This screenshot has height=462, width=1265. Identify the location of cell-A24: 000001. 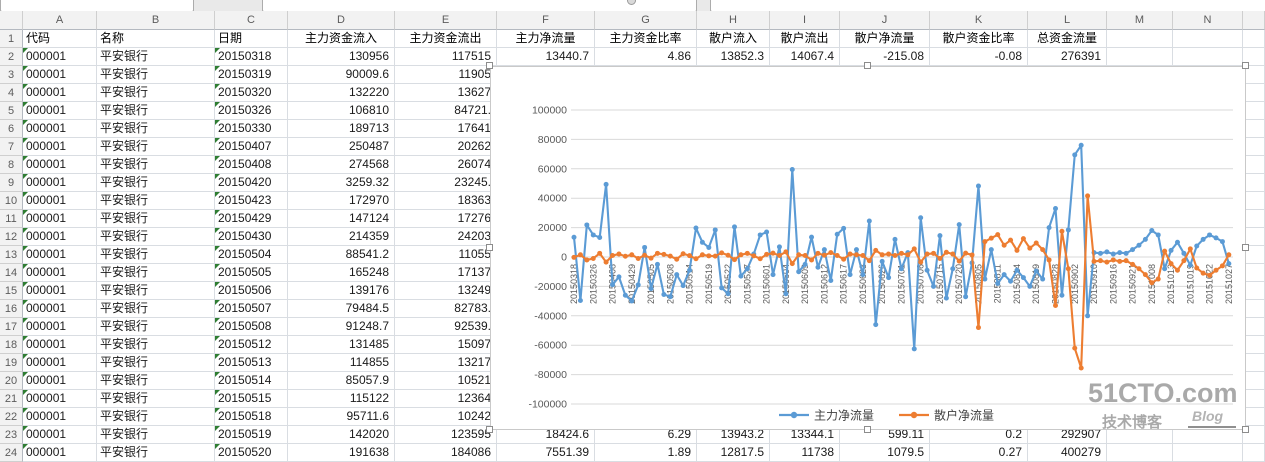
(60, 453).